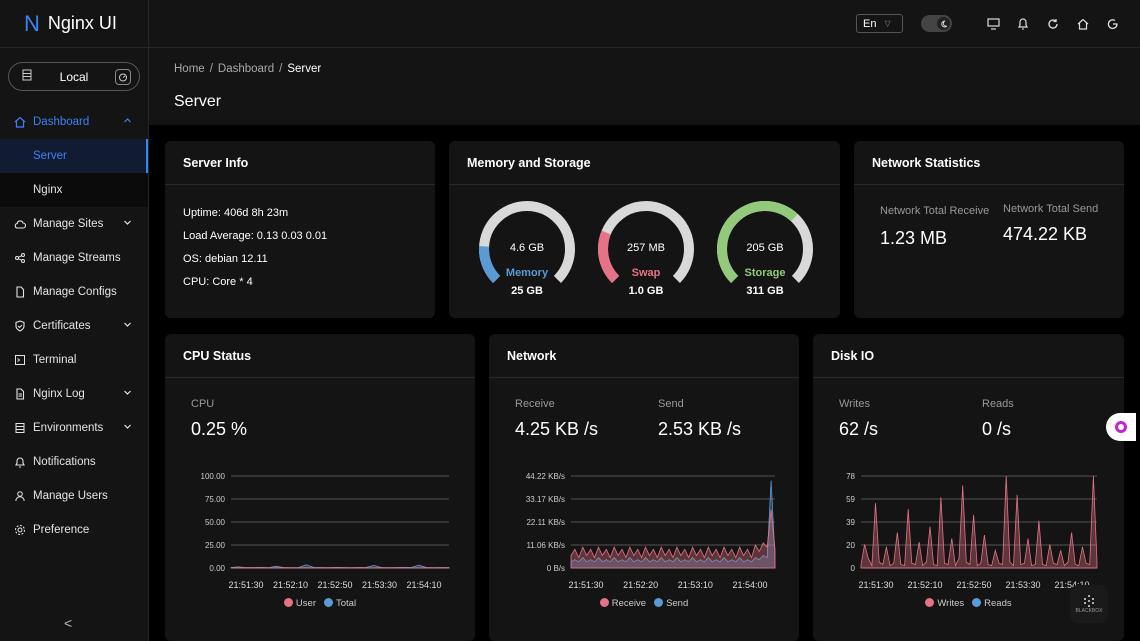 The height and width of the screenshot is (641, 1140). I want to click on x-tick-label: 21:52:50, so click(334, 585).